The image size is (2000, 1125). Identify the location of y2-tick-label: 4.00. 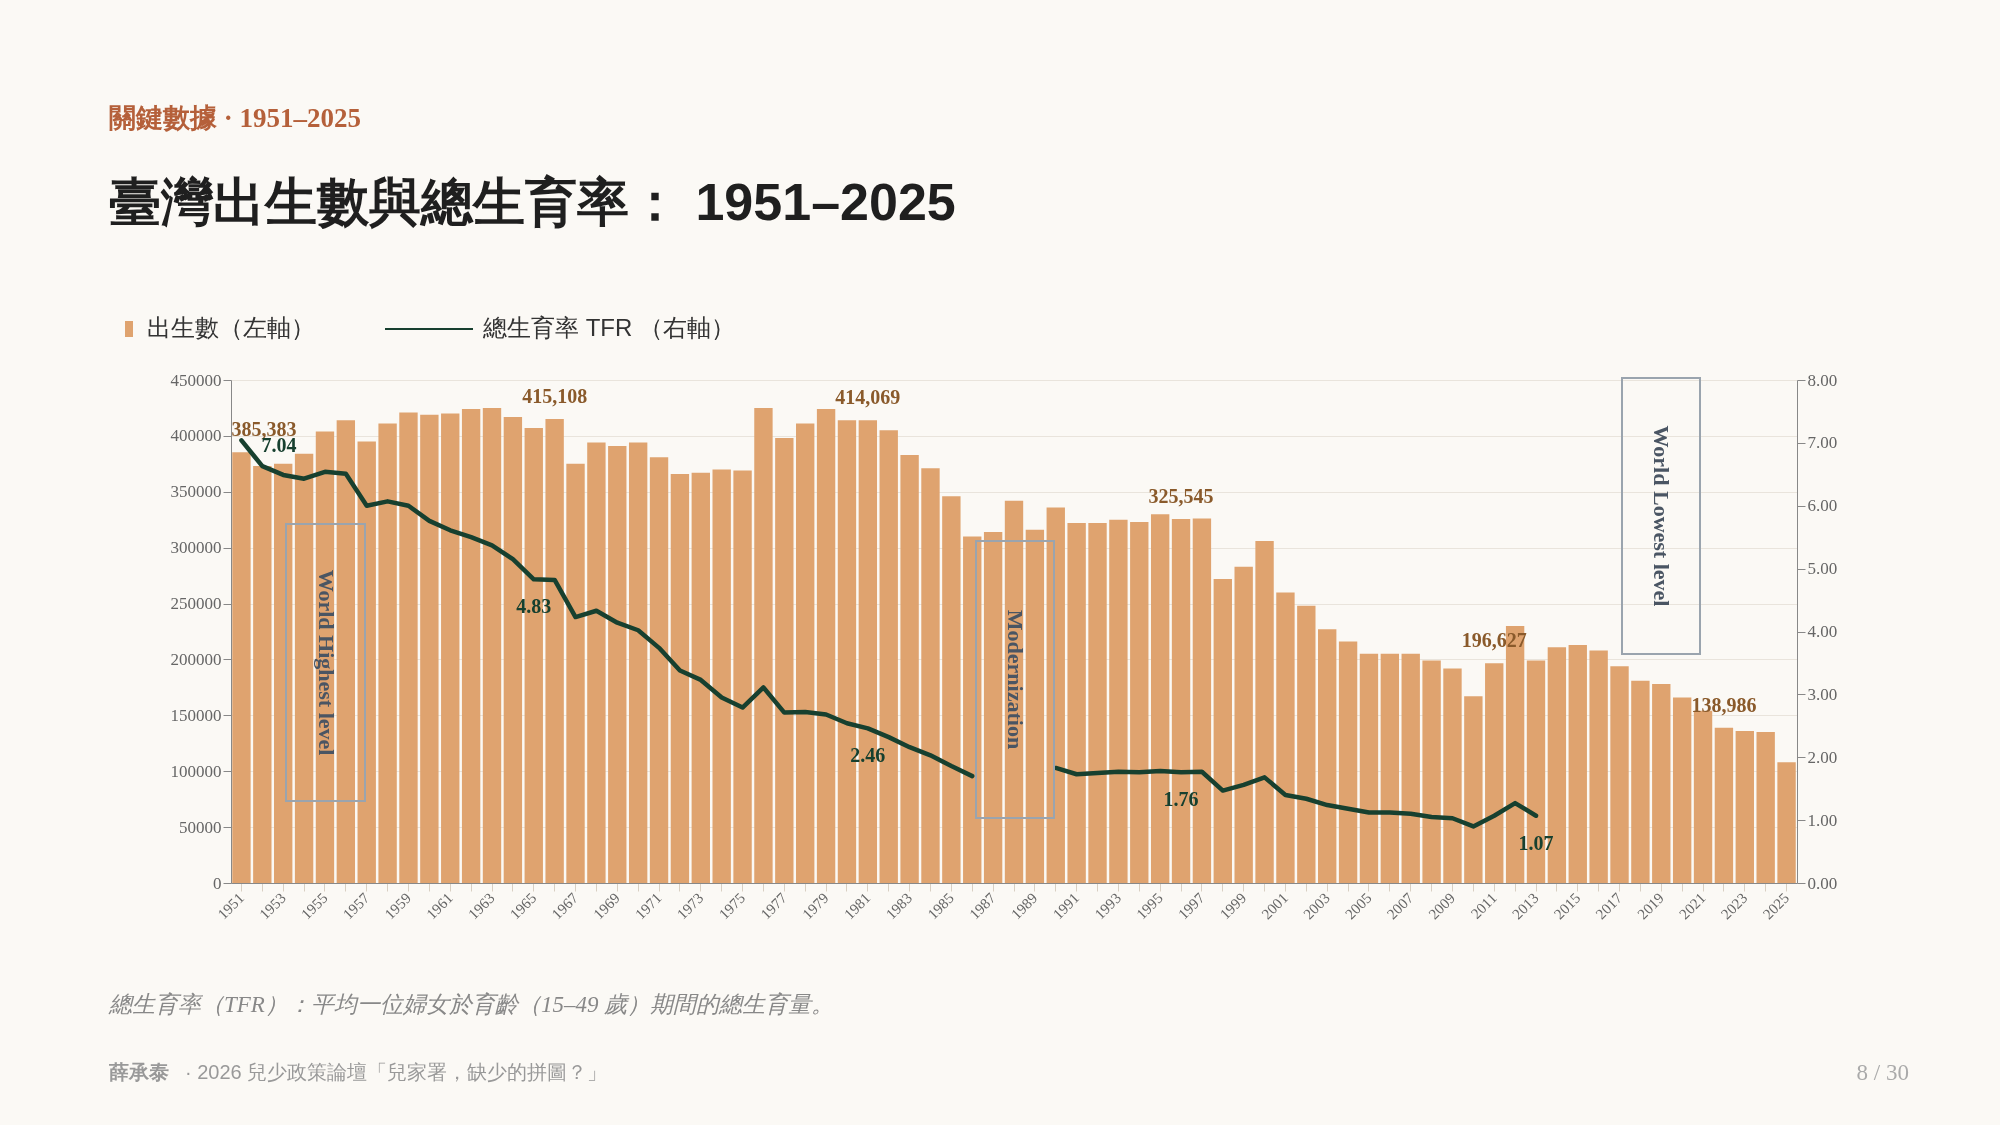
(1822, 631).